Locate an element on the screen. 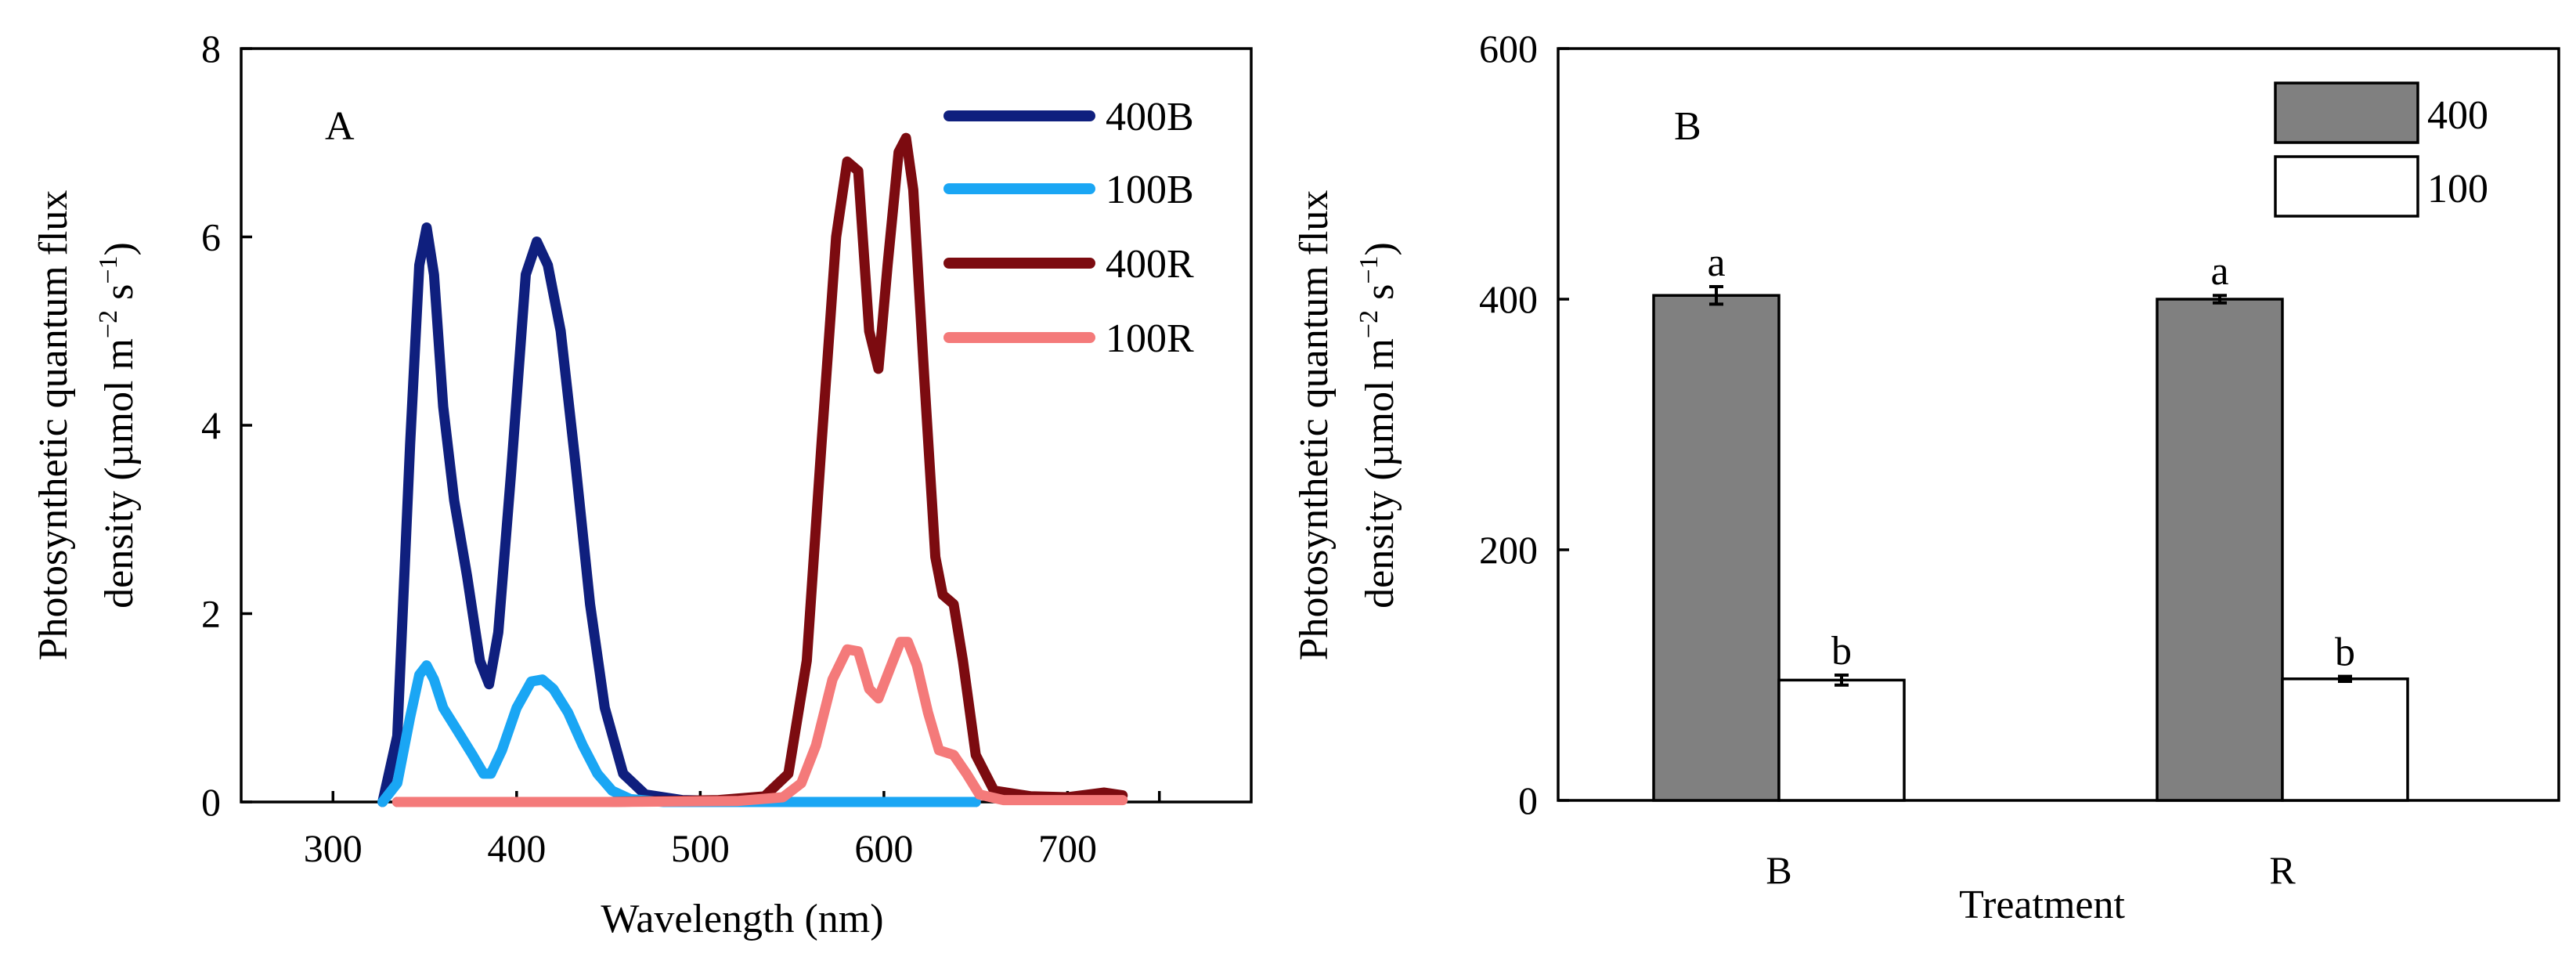 This screenshot has width=2576, height=968. panel-a-y-ticks: 0 2 4 6 8 is located at coordinates (226, 425).